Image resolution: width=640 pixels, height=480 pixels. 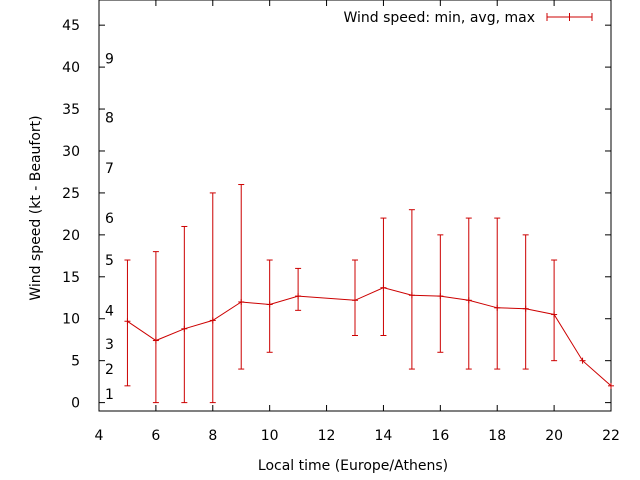 I want to click on y-tick-label: 20, so click(x=71, y=236).